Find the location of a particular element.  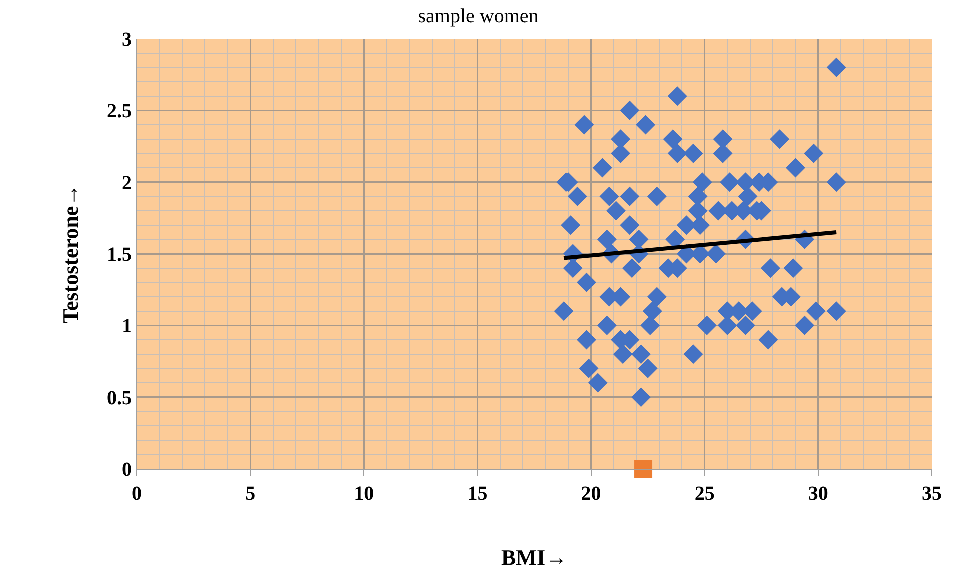

x-tick-label: 30 is located at coordinates (818, 494).